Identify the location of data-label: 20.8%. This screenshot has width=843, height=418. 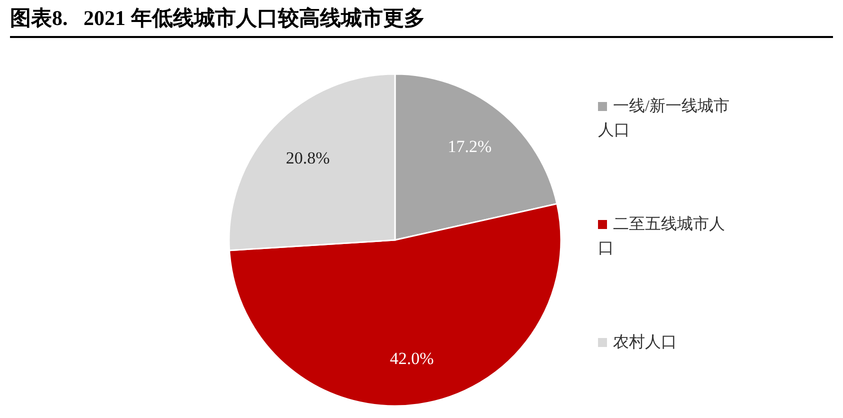
(308, 158).